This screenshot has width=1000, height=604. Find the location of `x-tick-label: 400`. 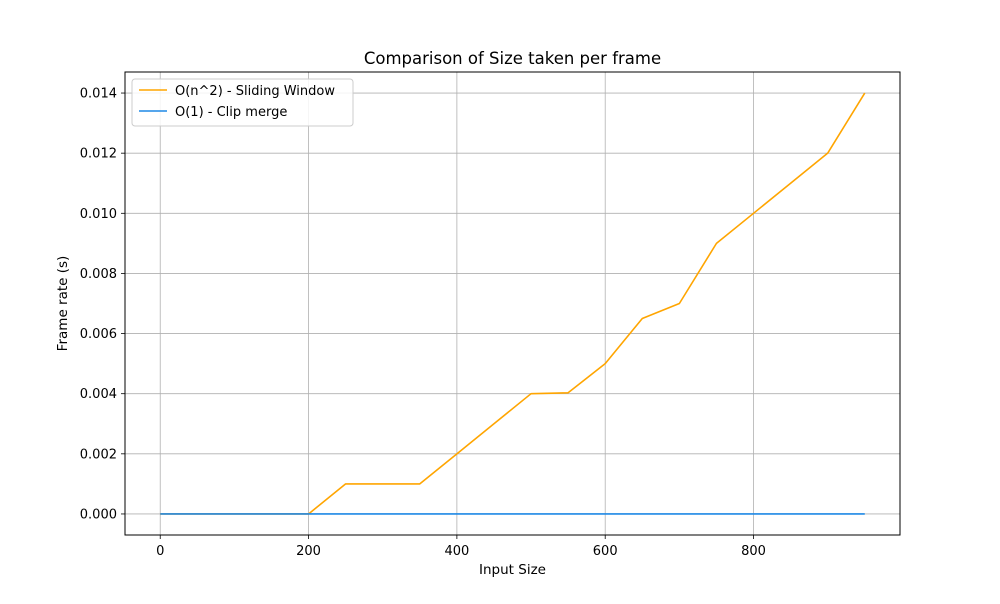

x-tick-label: 400 is located at coordinates (456, 551).